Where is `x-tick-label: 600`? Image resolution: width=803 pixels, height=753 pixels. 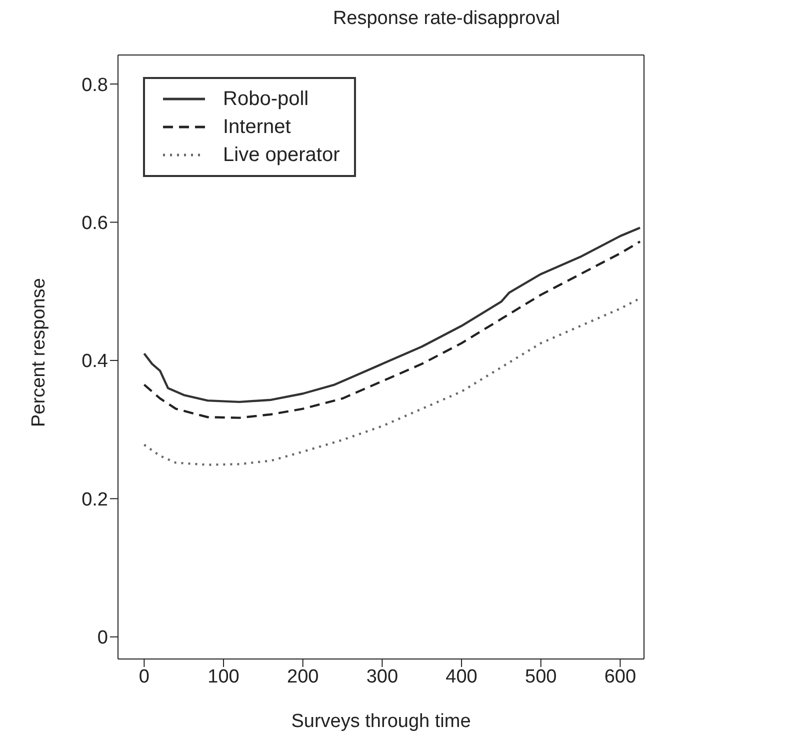
x-tick-label: 600 is located at coordinates (620, 677).